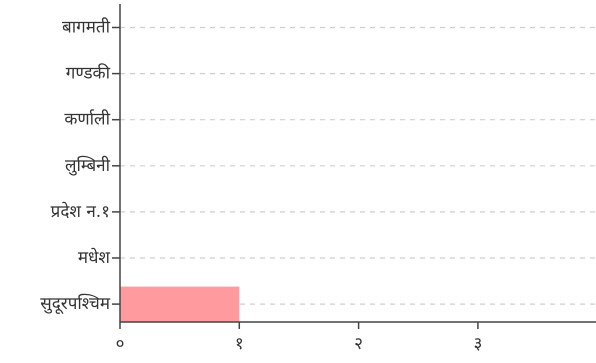  Describe the element at coordinates (75, 303) in the screenshot. I see `category-label: सुदूरपश्चिम` at that location.